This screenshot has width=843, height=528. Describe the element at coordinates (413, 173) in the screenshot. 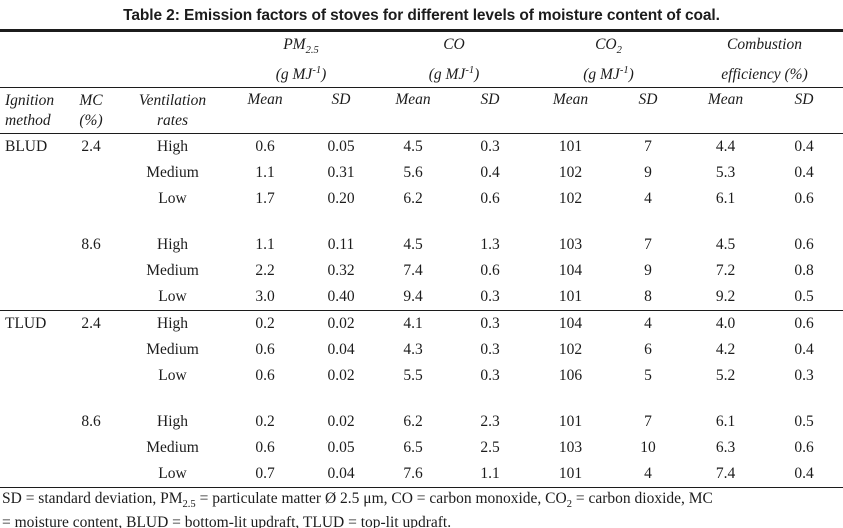

I see `cell-value: 5.6` at that location.